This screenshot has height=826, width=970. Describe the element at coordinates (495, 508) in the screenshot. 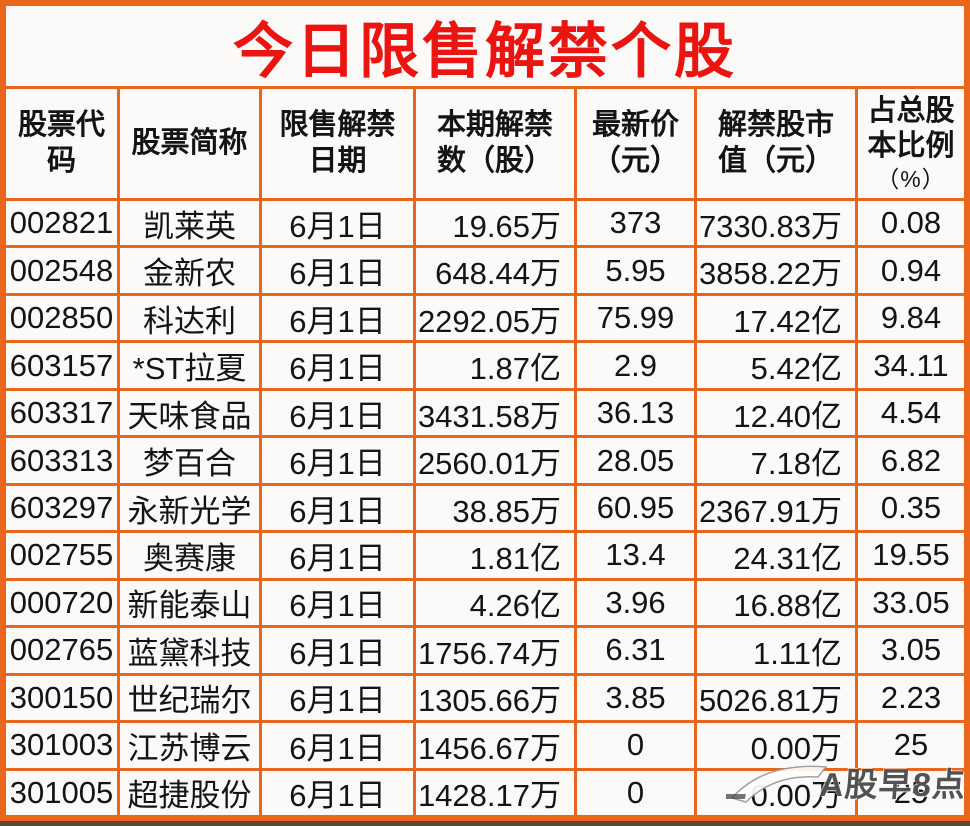

I see `unlock-shares-cell: 38.85万` at that location.